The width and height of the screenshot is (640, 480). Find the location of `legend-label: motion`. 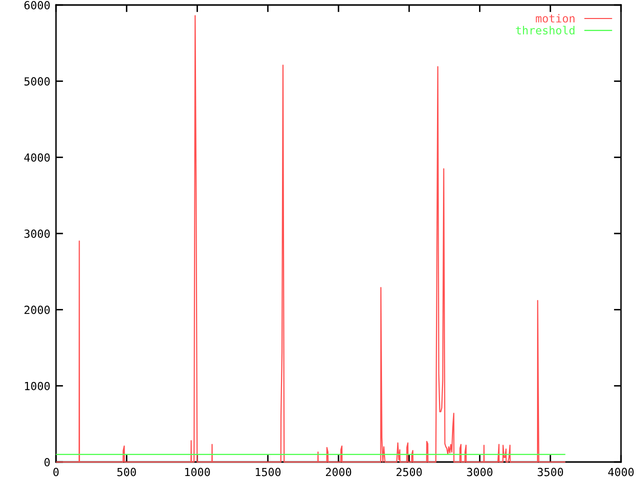

legend-label: motion is located at coordinates (555, 18).